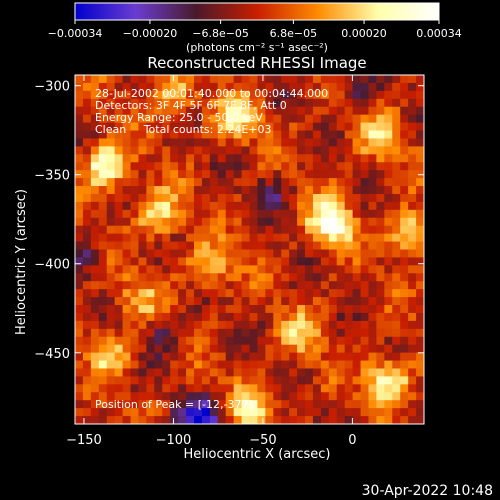  I want to click on colorbar-tick-label: −0.00020, so click(150, 33).